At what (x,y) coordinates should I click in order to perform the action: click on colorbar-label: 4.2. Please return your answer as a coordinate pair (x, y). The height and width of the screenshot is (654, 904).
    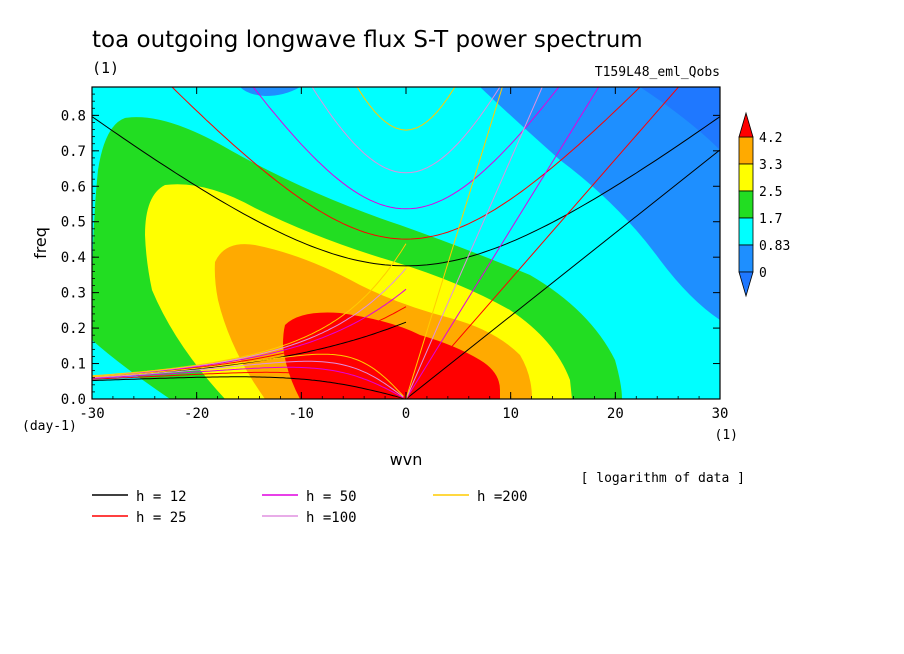
    Looking at the image, I should click on (770, 138).